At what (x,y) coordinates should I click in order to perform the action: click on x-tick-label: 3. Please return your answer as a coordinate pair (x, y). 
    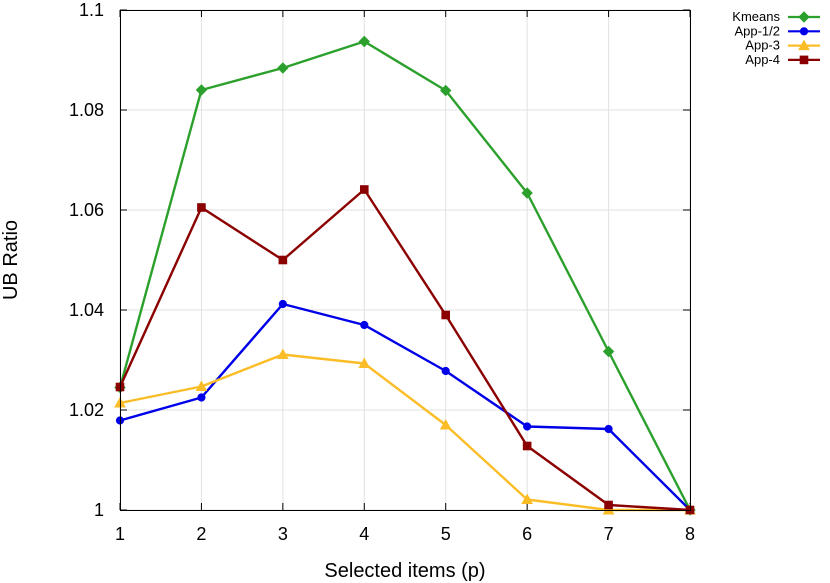
    Looking at the image, I should click on (283, 534).